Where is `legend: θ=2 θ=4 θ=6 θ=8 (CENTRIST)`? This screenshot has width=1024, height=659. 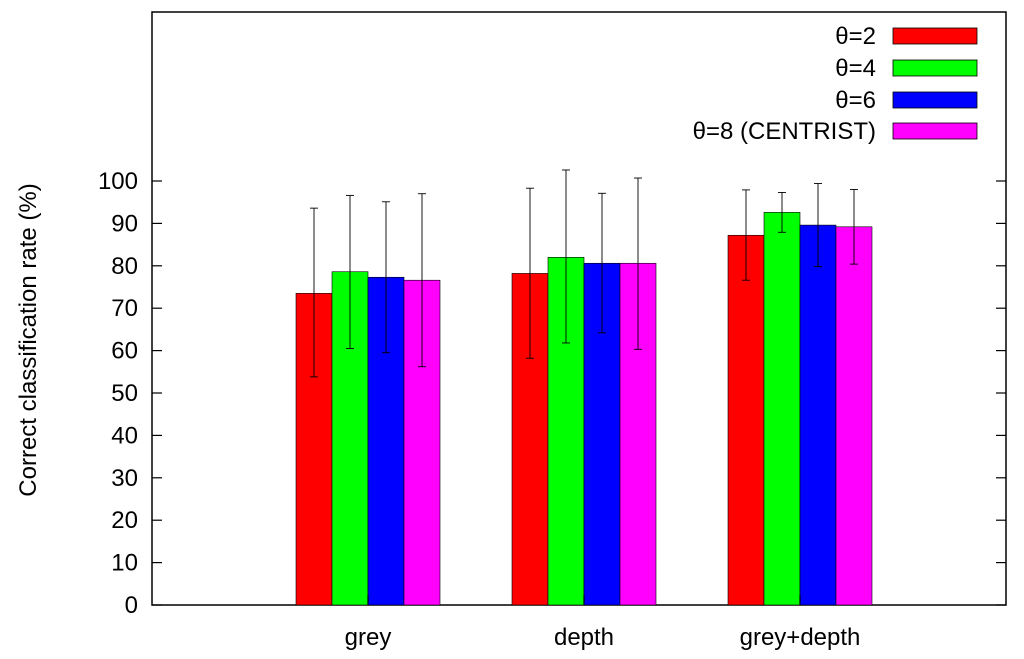
legend: θ=2 θ=4 θ=6 θ=8 (CENTRIST) is located at coordinates (835, 84).